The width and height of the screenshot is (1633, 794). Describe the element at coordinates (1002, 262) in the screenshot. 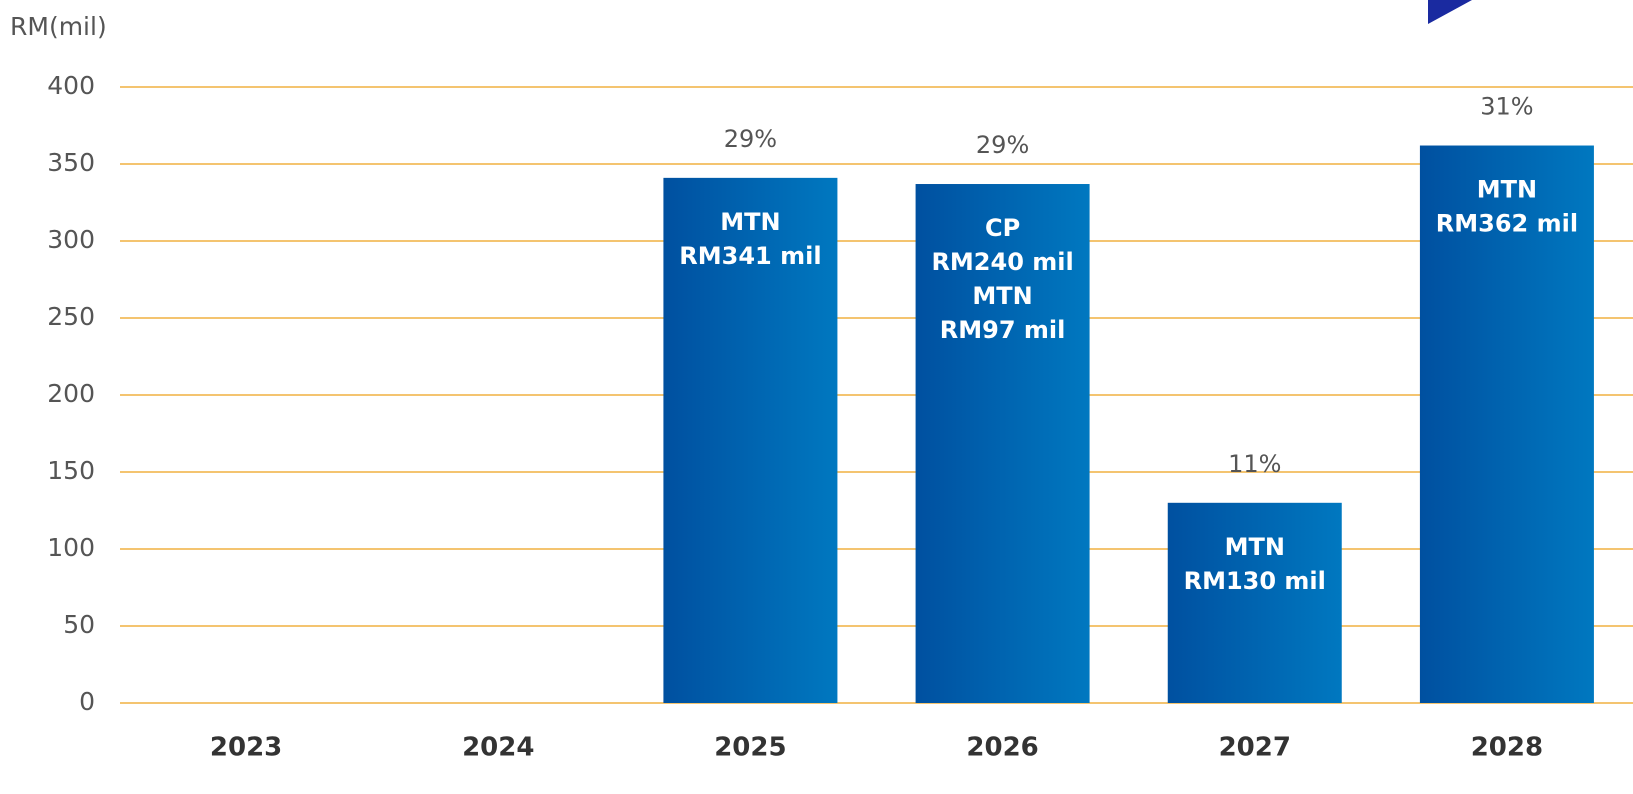

I see `bar-label: RM240 mil` at that location.